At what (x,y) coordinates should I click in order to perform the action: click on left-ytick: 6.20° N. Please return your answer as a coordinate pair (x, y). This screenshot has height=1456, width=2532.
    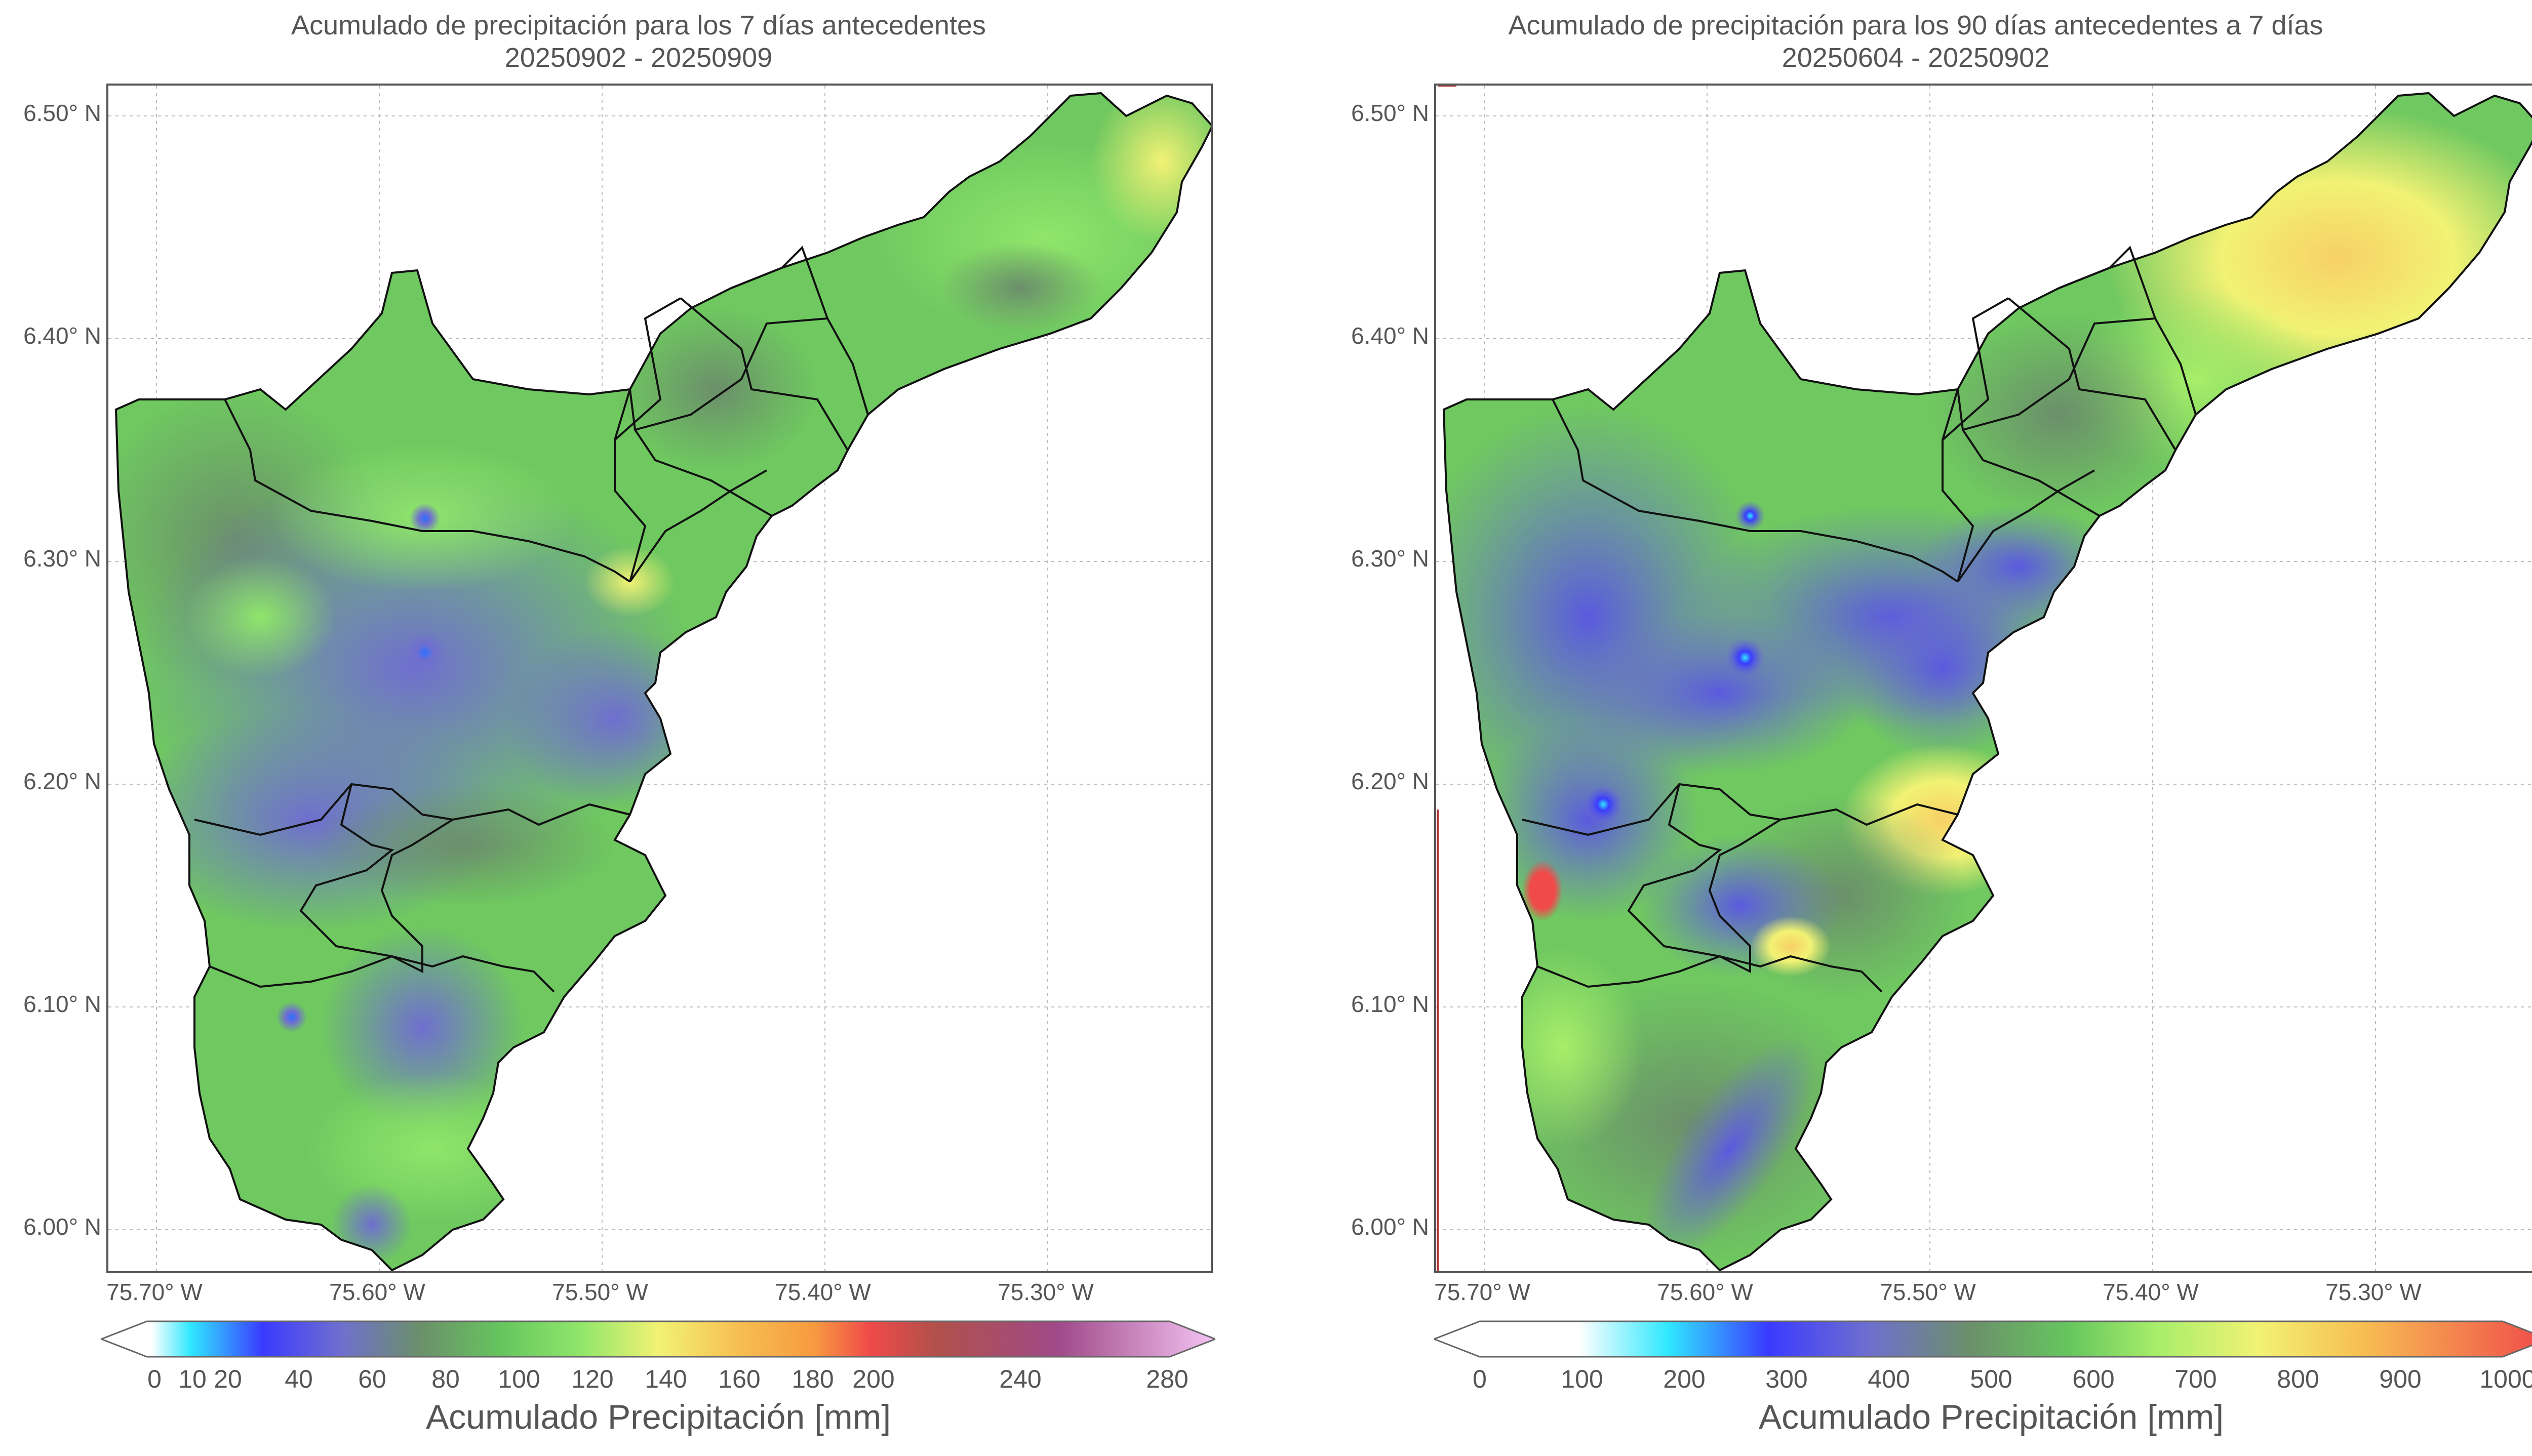
    Looking at the image, I should click on (62, 781).